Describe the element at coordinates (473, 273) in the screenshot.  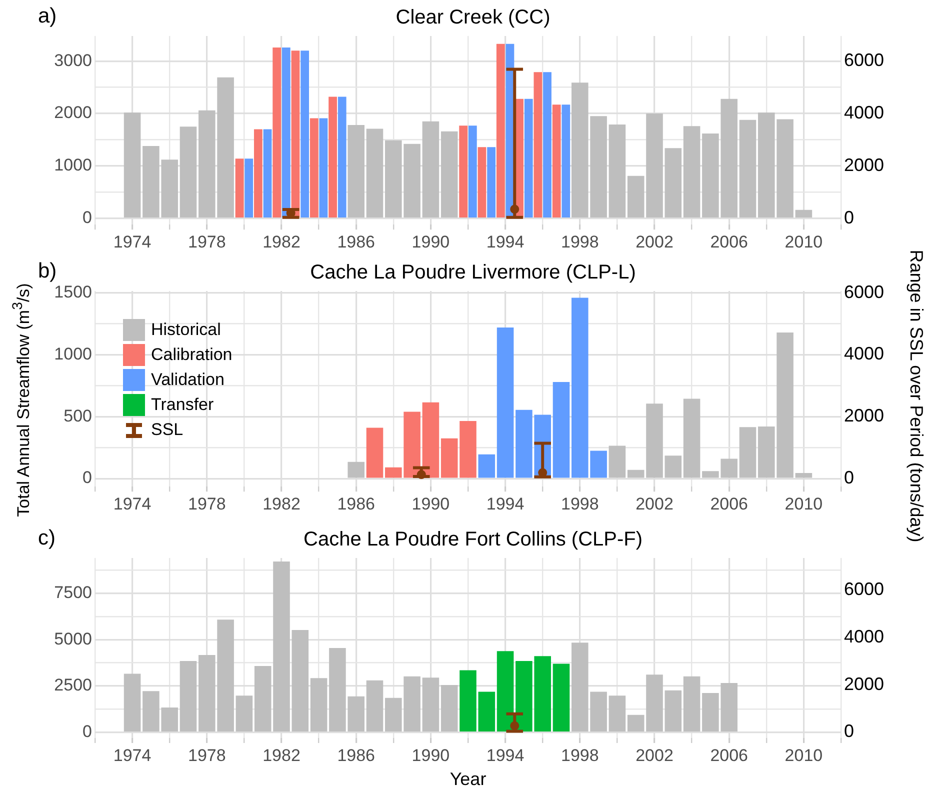
I see `chart-title: Cache La Poudre Livermore (CLP-L)` at that location.